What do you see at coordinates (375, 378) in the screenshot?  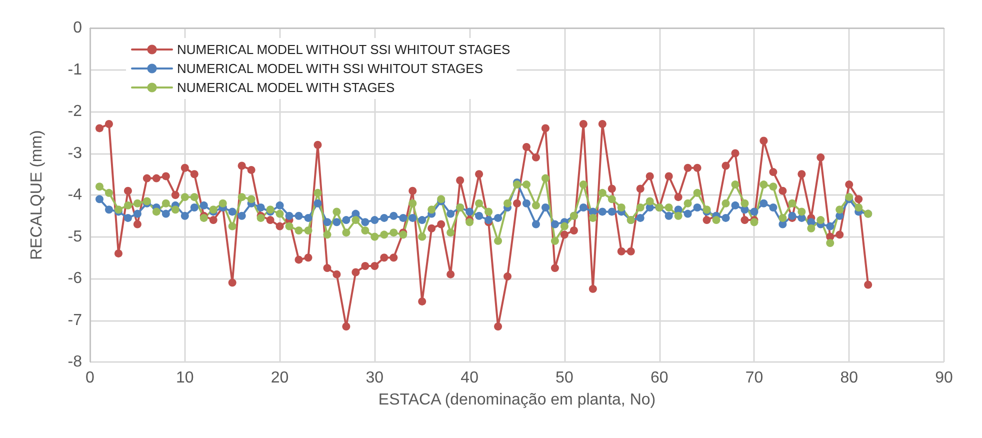 I see `x-tick-label: 30` at bounding box center [375, 378].